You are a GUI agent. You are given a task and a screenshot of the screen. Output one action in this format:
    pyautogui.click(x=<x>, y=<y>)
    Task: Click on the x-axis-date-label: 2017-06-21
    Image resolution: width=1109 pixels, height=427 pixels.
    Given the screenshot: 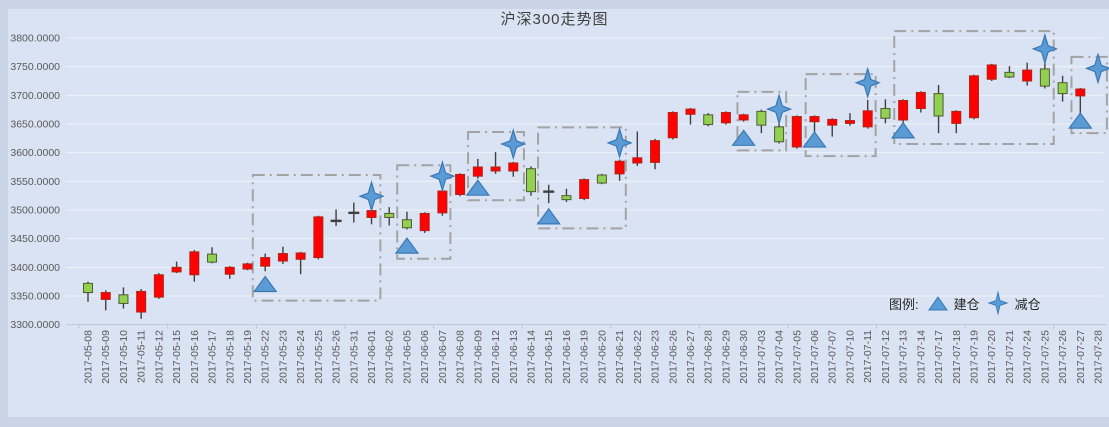 What is the action you would take?
    pyautogui.click(x=620, y=357)
    